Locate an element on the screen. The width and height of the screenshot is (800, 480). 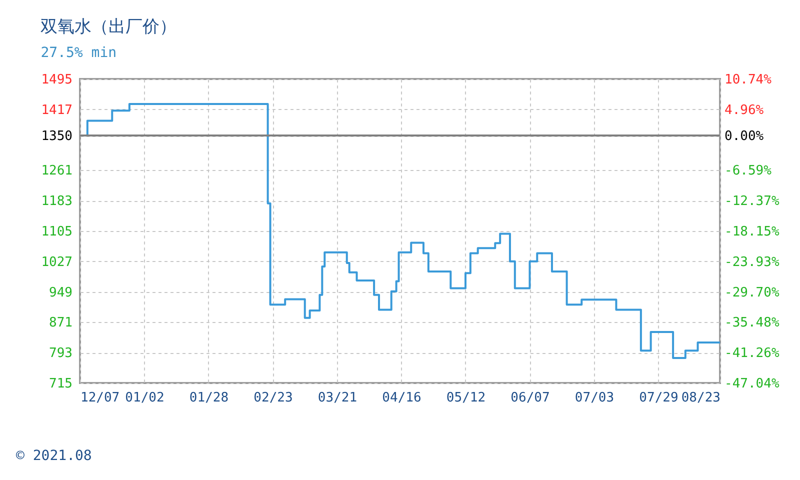
y-tick-label: 1495 is located at coordinates (56, 80).